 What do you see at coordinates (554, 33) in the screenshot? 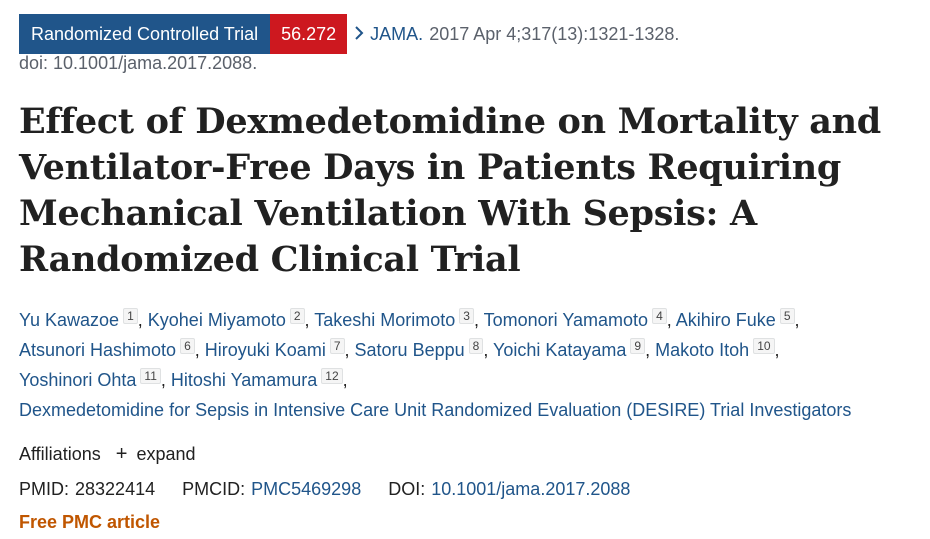
I see `citation-text: 2017 Apr 4;317(13):1321-1328.` at bounding box center [554, 33].